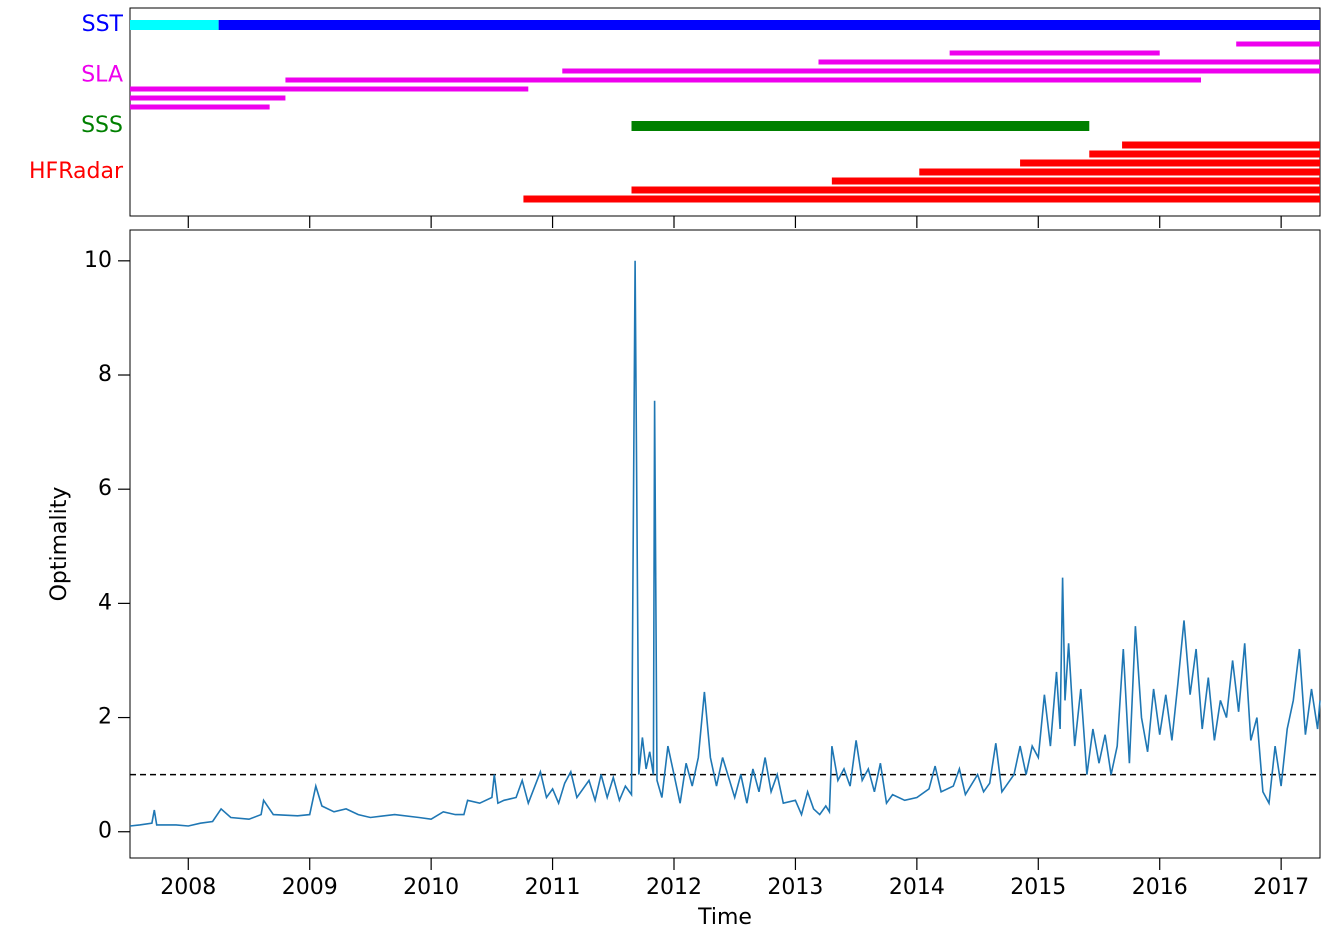  What do you see at coordinates (431, 887) in the screenshot?
I see `x-tick-label: 2010` at bounding box center [431, 887].